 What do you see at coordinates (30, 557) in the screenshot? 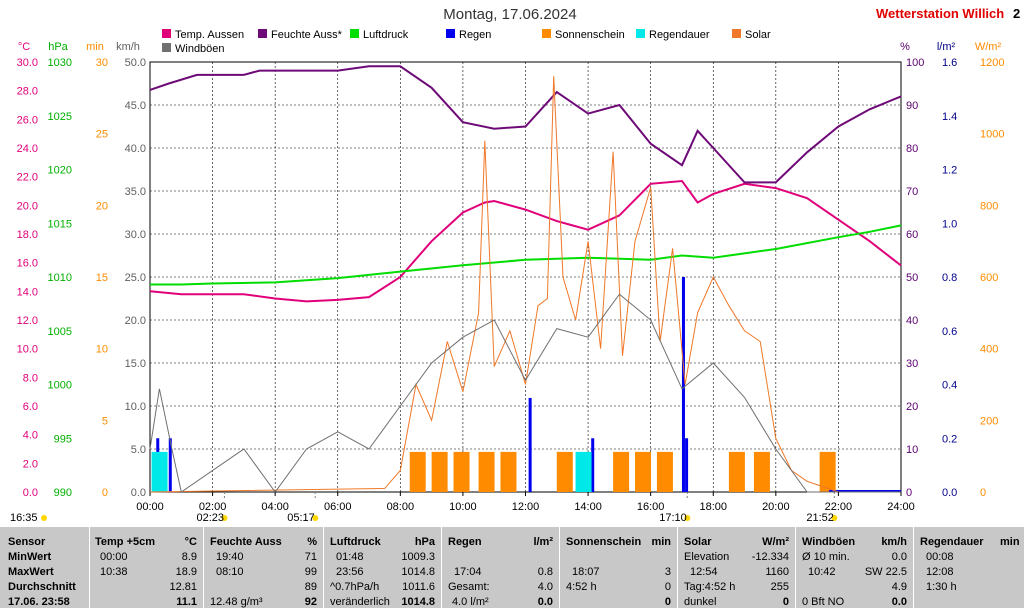
I see `row-label-min: MinWert` at bounding box center [30, 557].